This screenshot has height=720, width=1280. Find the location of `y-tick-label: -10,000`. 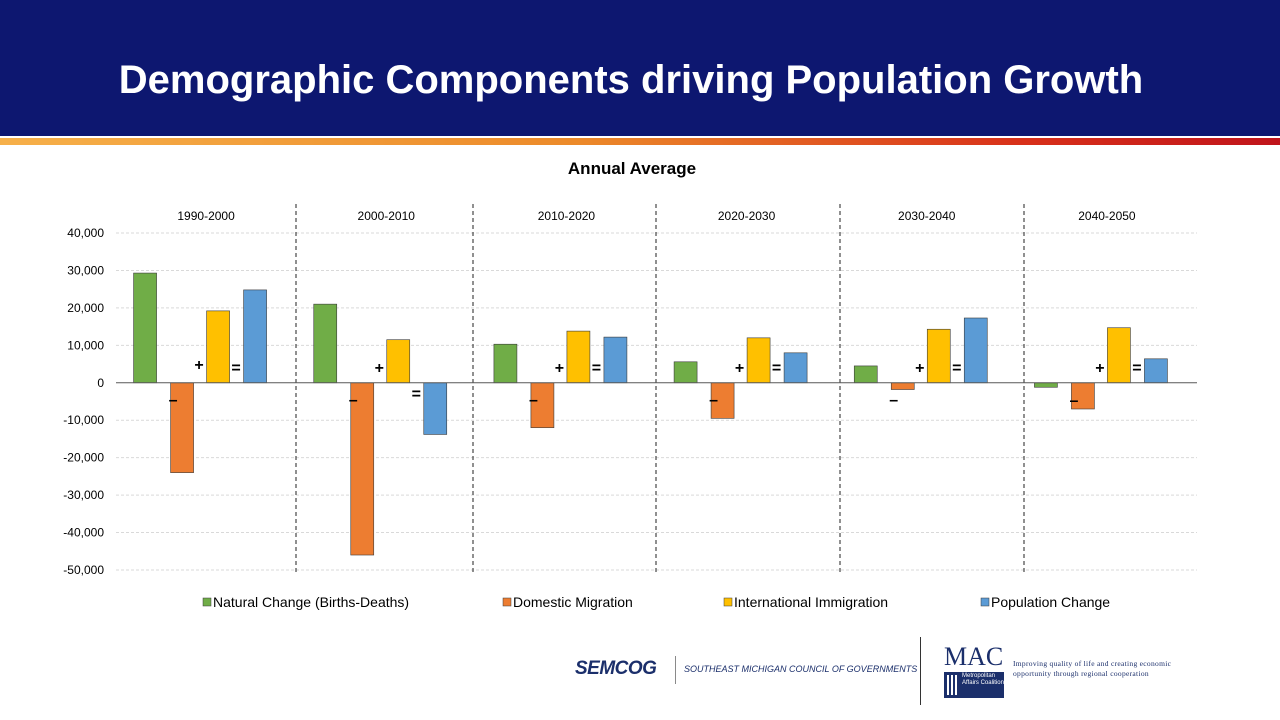

y-tick-label: -10,000 is located at coordinates (83, 420).